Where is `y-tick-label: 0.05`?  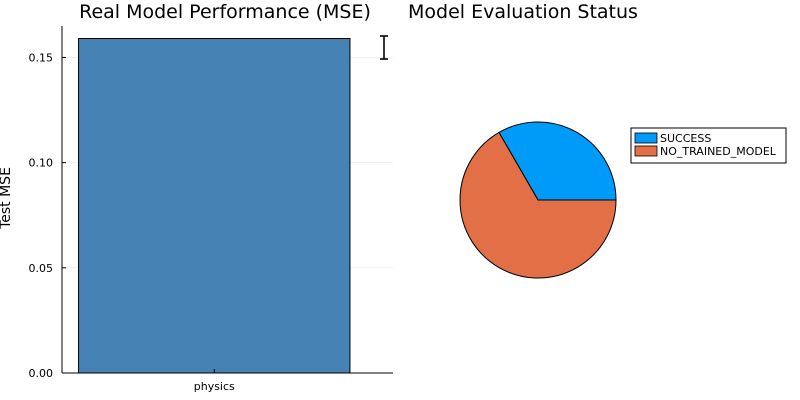 y-tick-label: 0.05 is located at coordinates (41, 268).